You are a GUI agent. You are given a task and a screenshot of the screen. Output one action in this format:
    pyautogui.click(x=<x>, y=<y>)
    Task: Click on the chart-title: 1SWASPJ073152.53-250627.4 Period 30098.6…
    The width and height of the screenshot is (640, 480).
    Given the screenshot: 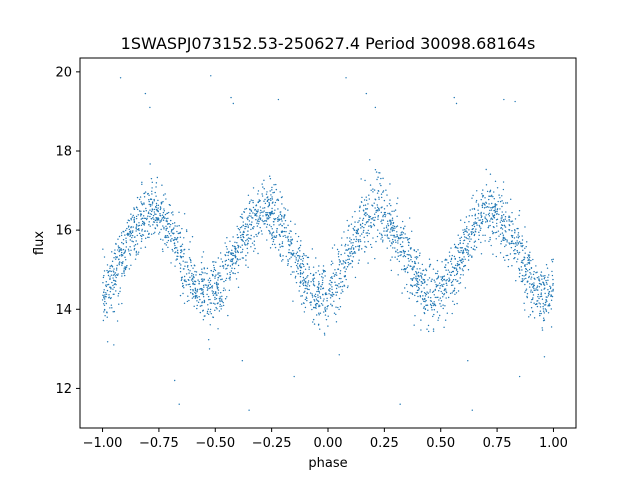 What is the action you would take?
    pyautogui.click(x=328, y=43)
    